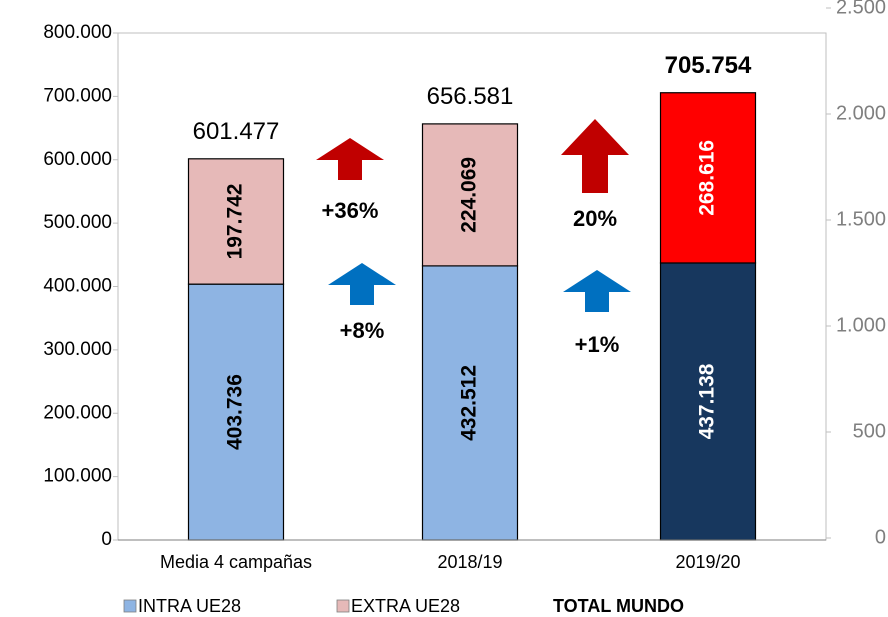  Describe the element at coordinates (869, 431) in the screenshot. I see `y2-tick-label: 500` at that location.